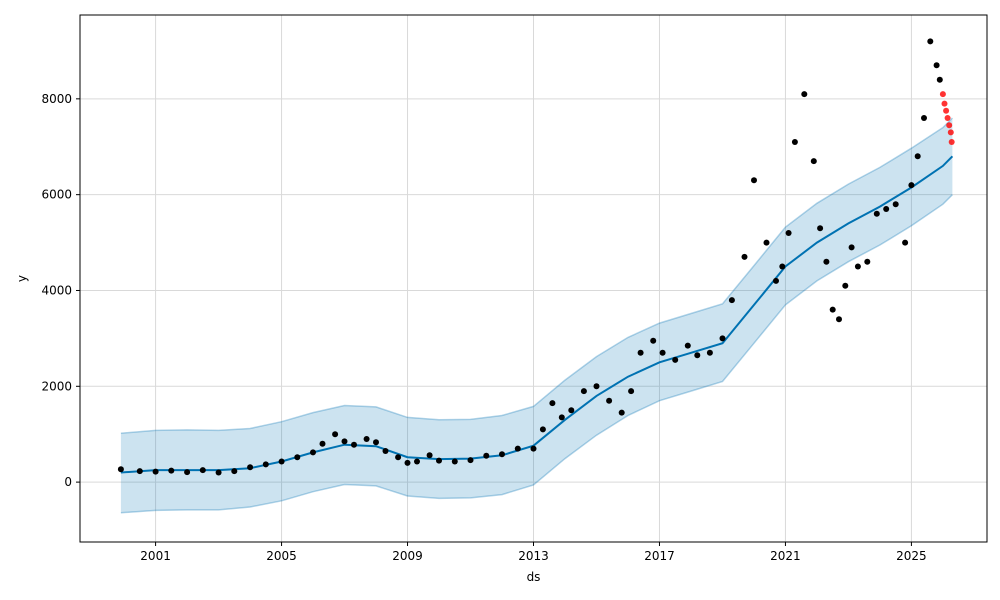  What do you see at coordinates (155, 556) in the screenshot?
I see `x-tick-label: 2001` at bounding box center [155, 556].